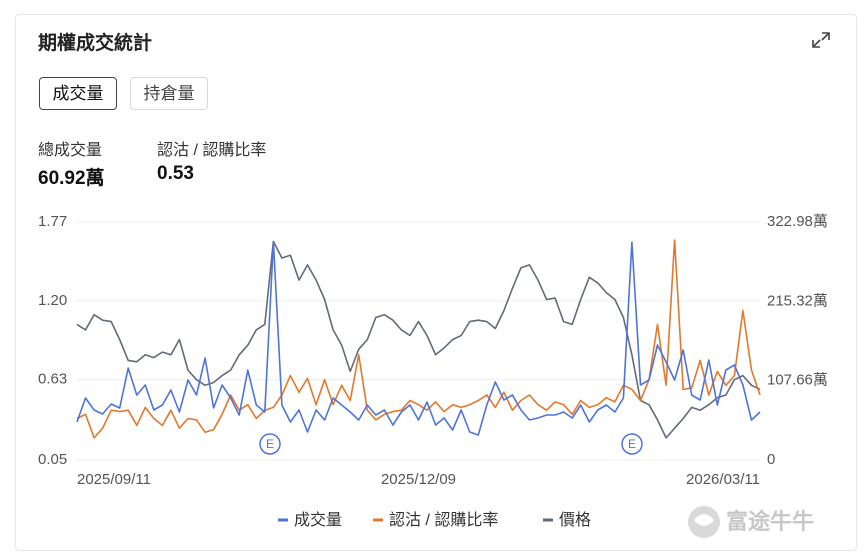 Image resolution: width=867 pixels, height=560 pixels. Describe the element at coordinates (575, 520) in the screenshot. I see `legend-label: 價格` at that location.